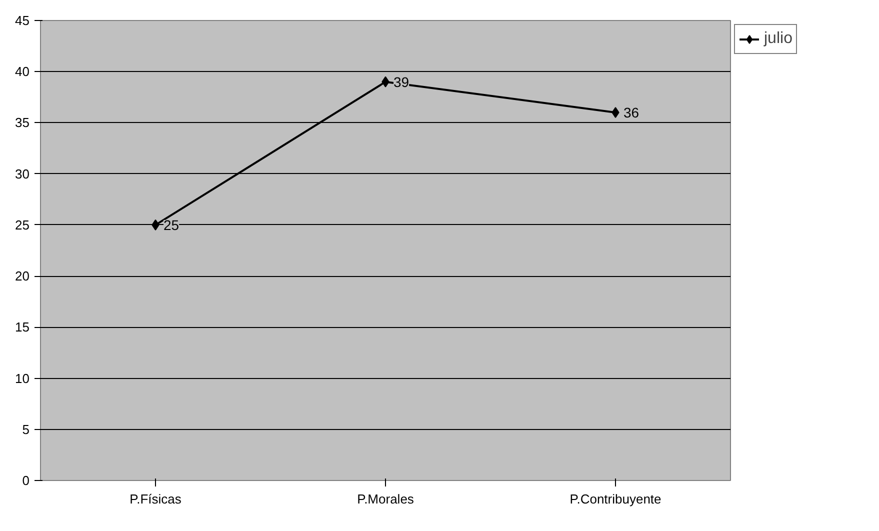 Image resolution: width=879 pixels, height=531 pixels. Describe the element at coordinates (22, 122) in the screenshot. I see `y-tick-label: 35` at that location.